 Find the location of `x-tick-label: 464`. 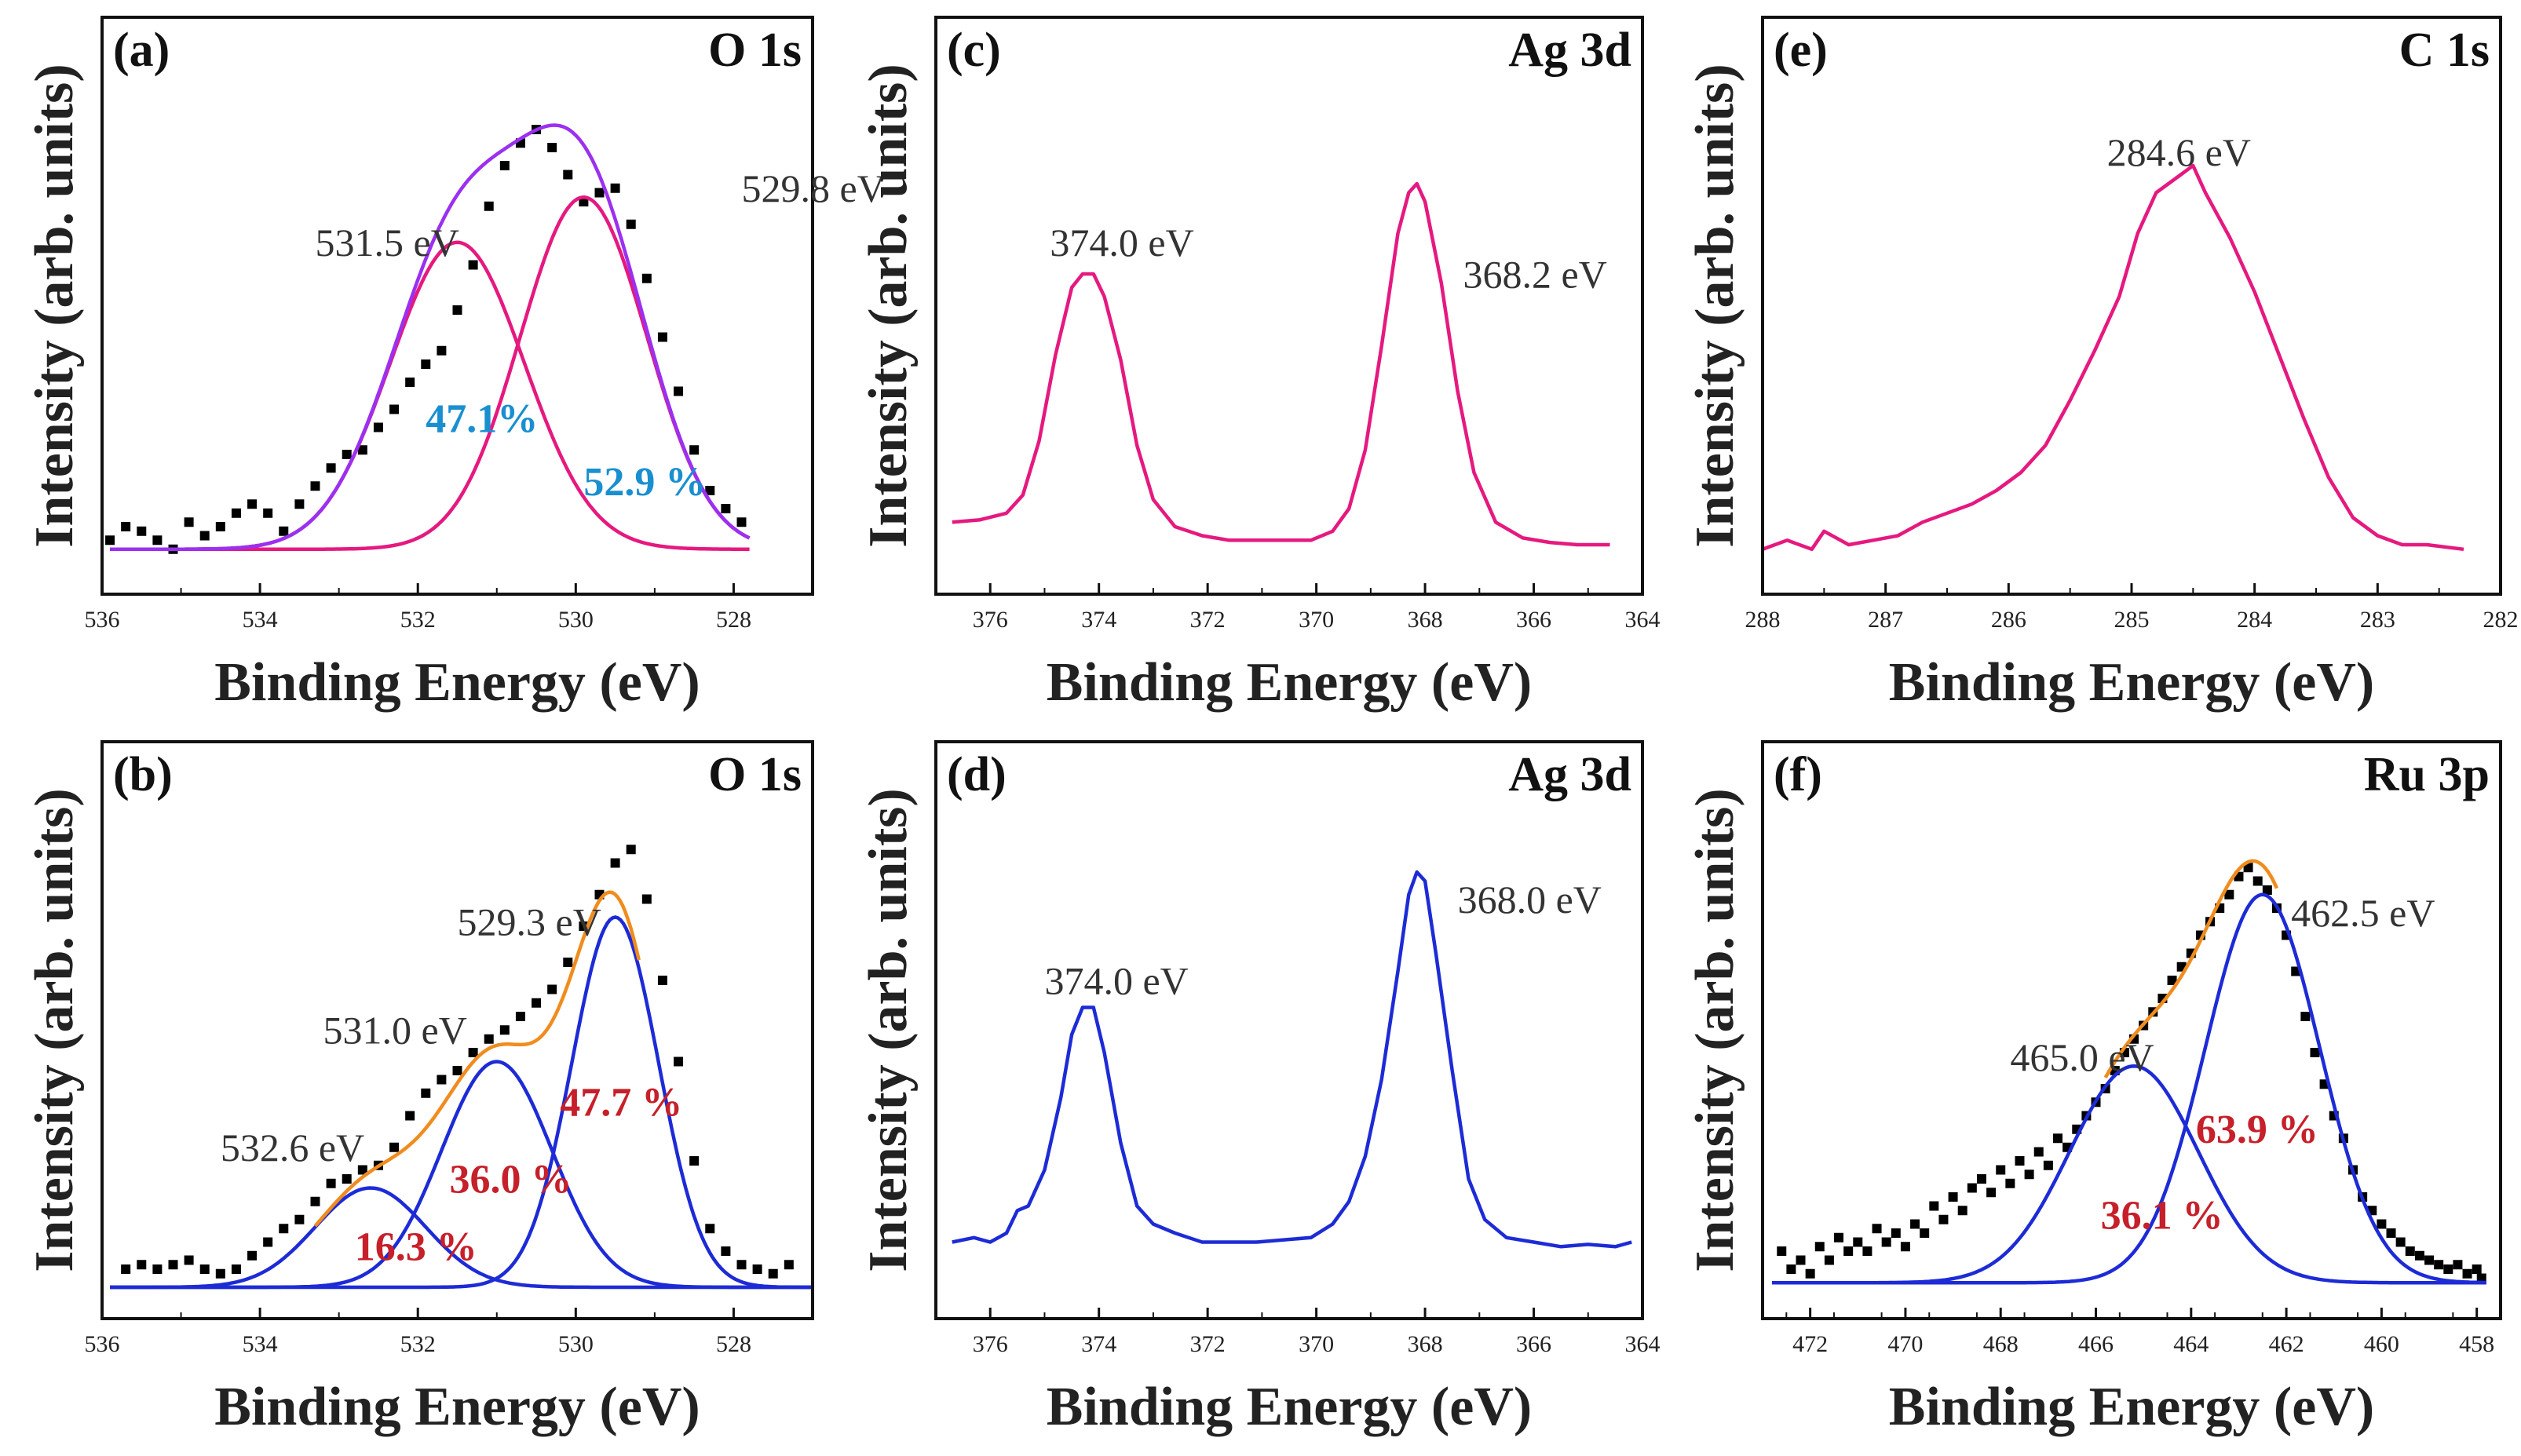

x-tick-label: 464 is located at coordinates (2191, 1344).